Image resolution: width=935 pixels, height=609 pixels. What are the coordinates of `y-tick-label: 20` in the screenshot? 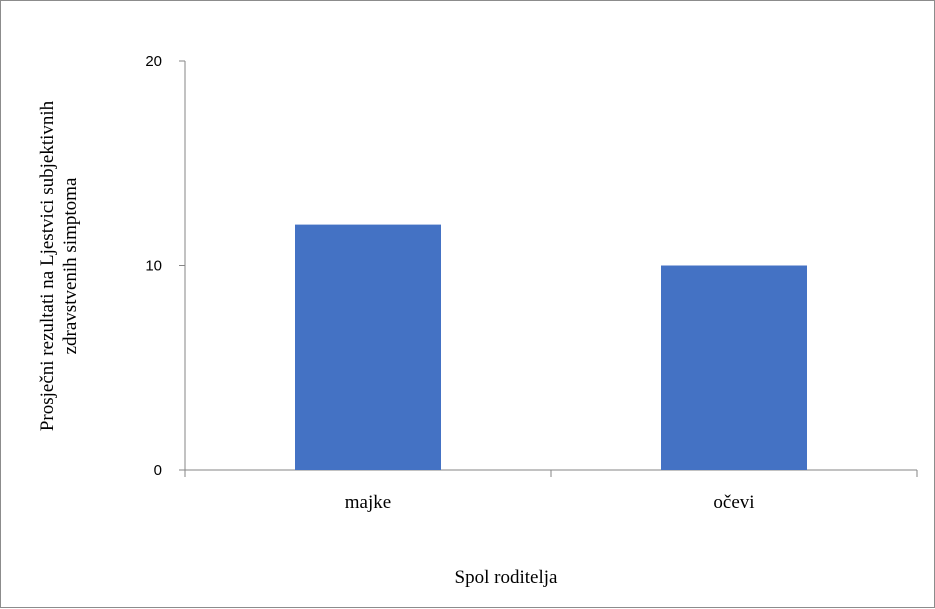 It's located at (153, 61).